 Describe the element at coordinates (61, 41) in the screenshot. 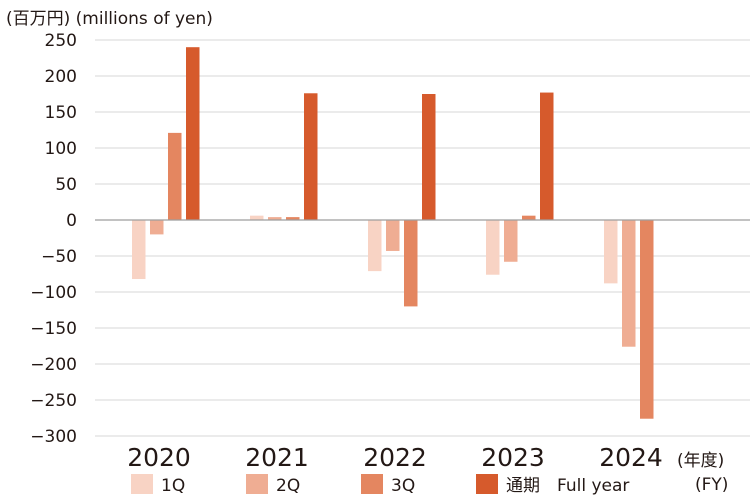

I see `y-tick-label: 250` at that location.